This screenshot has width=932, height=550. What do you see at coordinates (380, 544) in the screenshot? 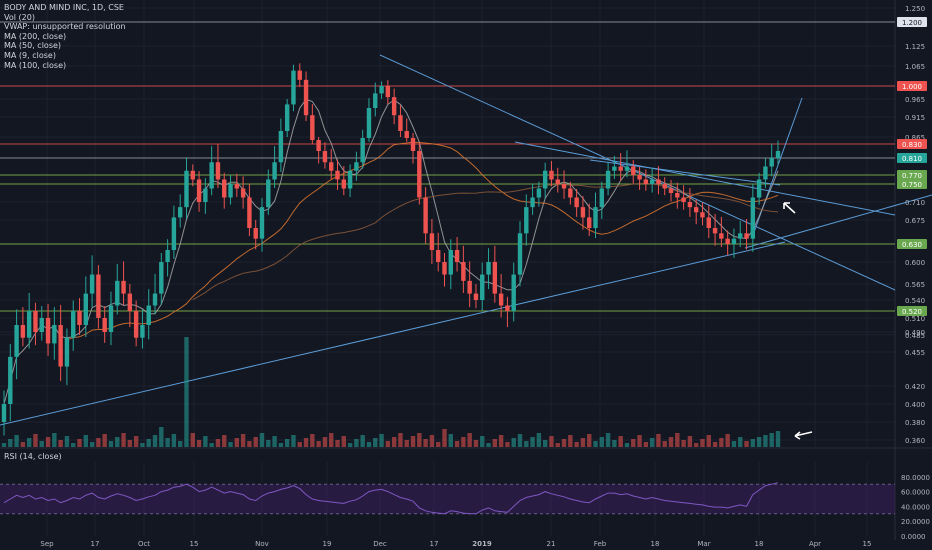
I see `time-tick-6: Dec` at bounding box center [380, 544].